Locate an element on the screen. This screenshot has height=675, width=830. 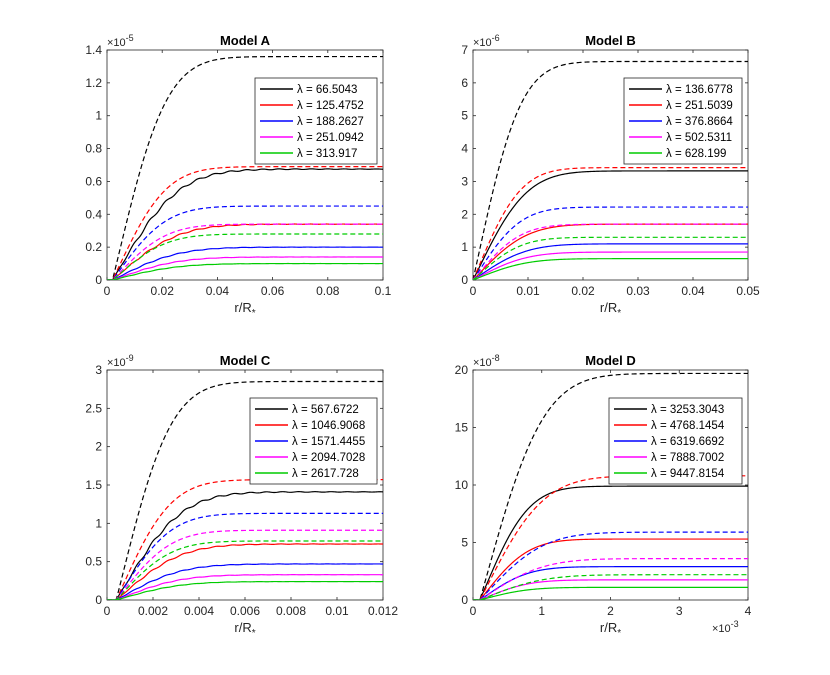
y-multiplier-exponent: -5 is located at coordinates (130, 38).